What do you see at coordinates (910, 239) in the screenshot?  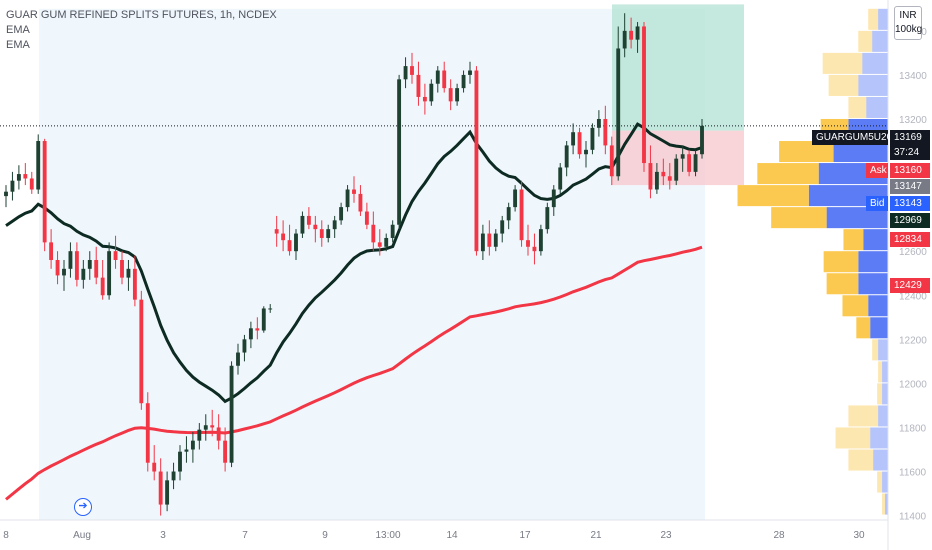 I see `level-price-label: 12834` at bounding box center [910, 239].